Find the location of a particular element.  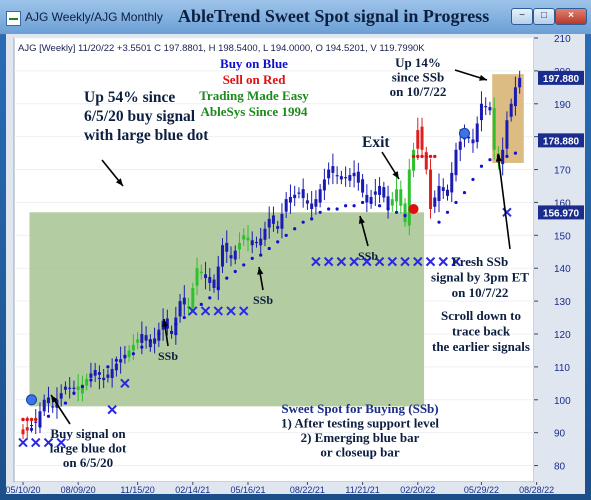

legend-line: Buy on Blue is located at coordinates (254, 63).